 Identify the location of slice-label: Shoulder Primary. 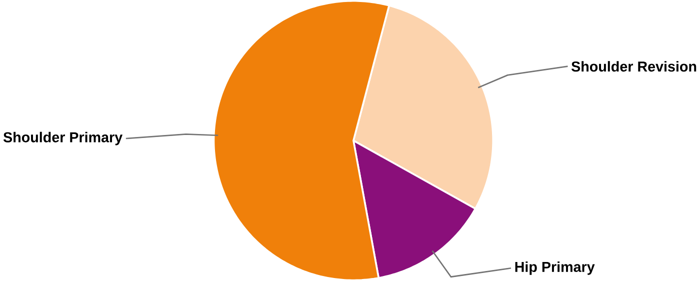
(63, 139).